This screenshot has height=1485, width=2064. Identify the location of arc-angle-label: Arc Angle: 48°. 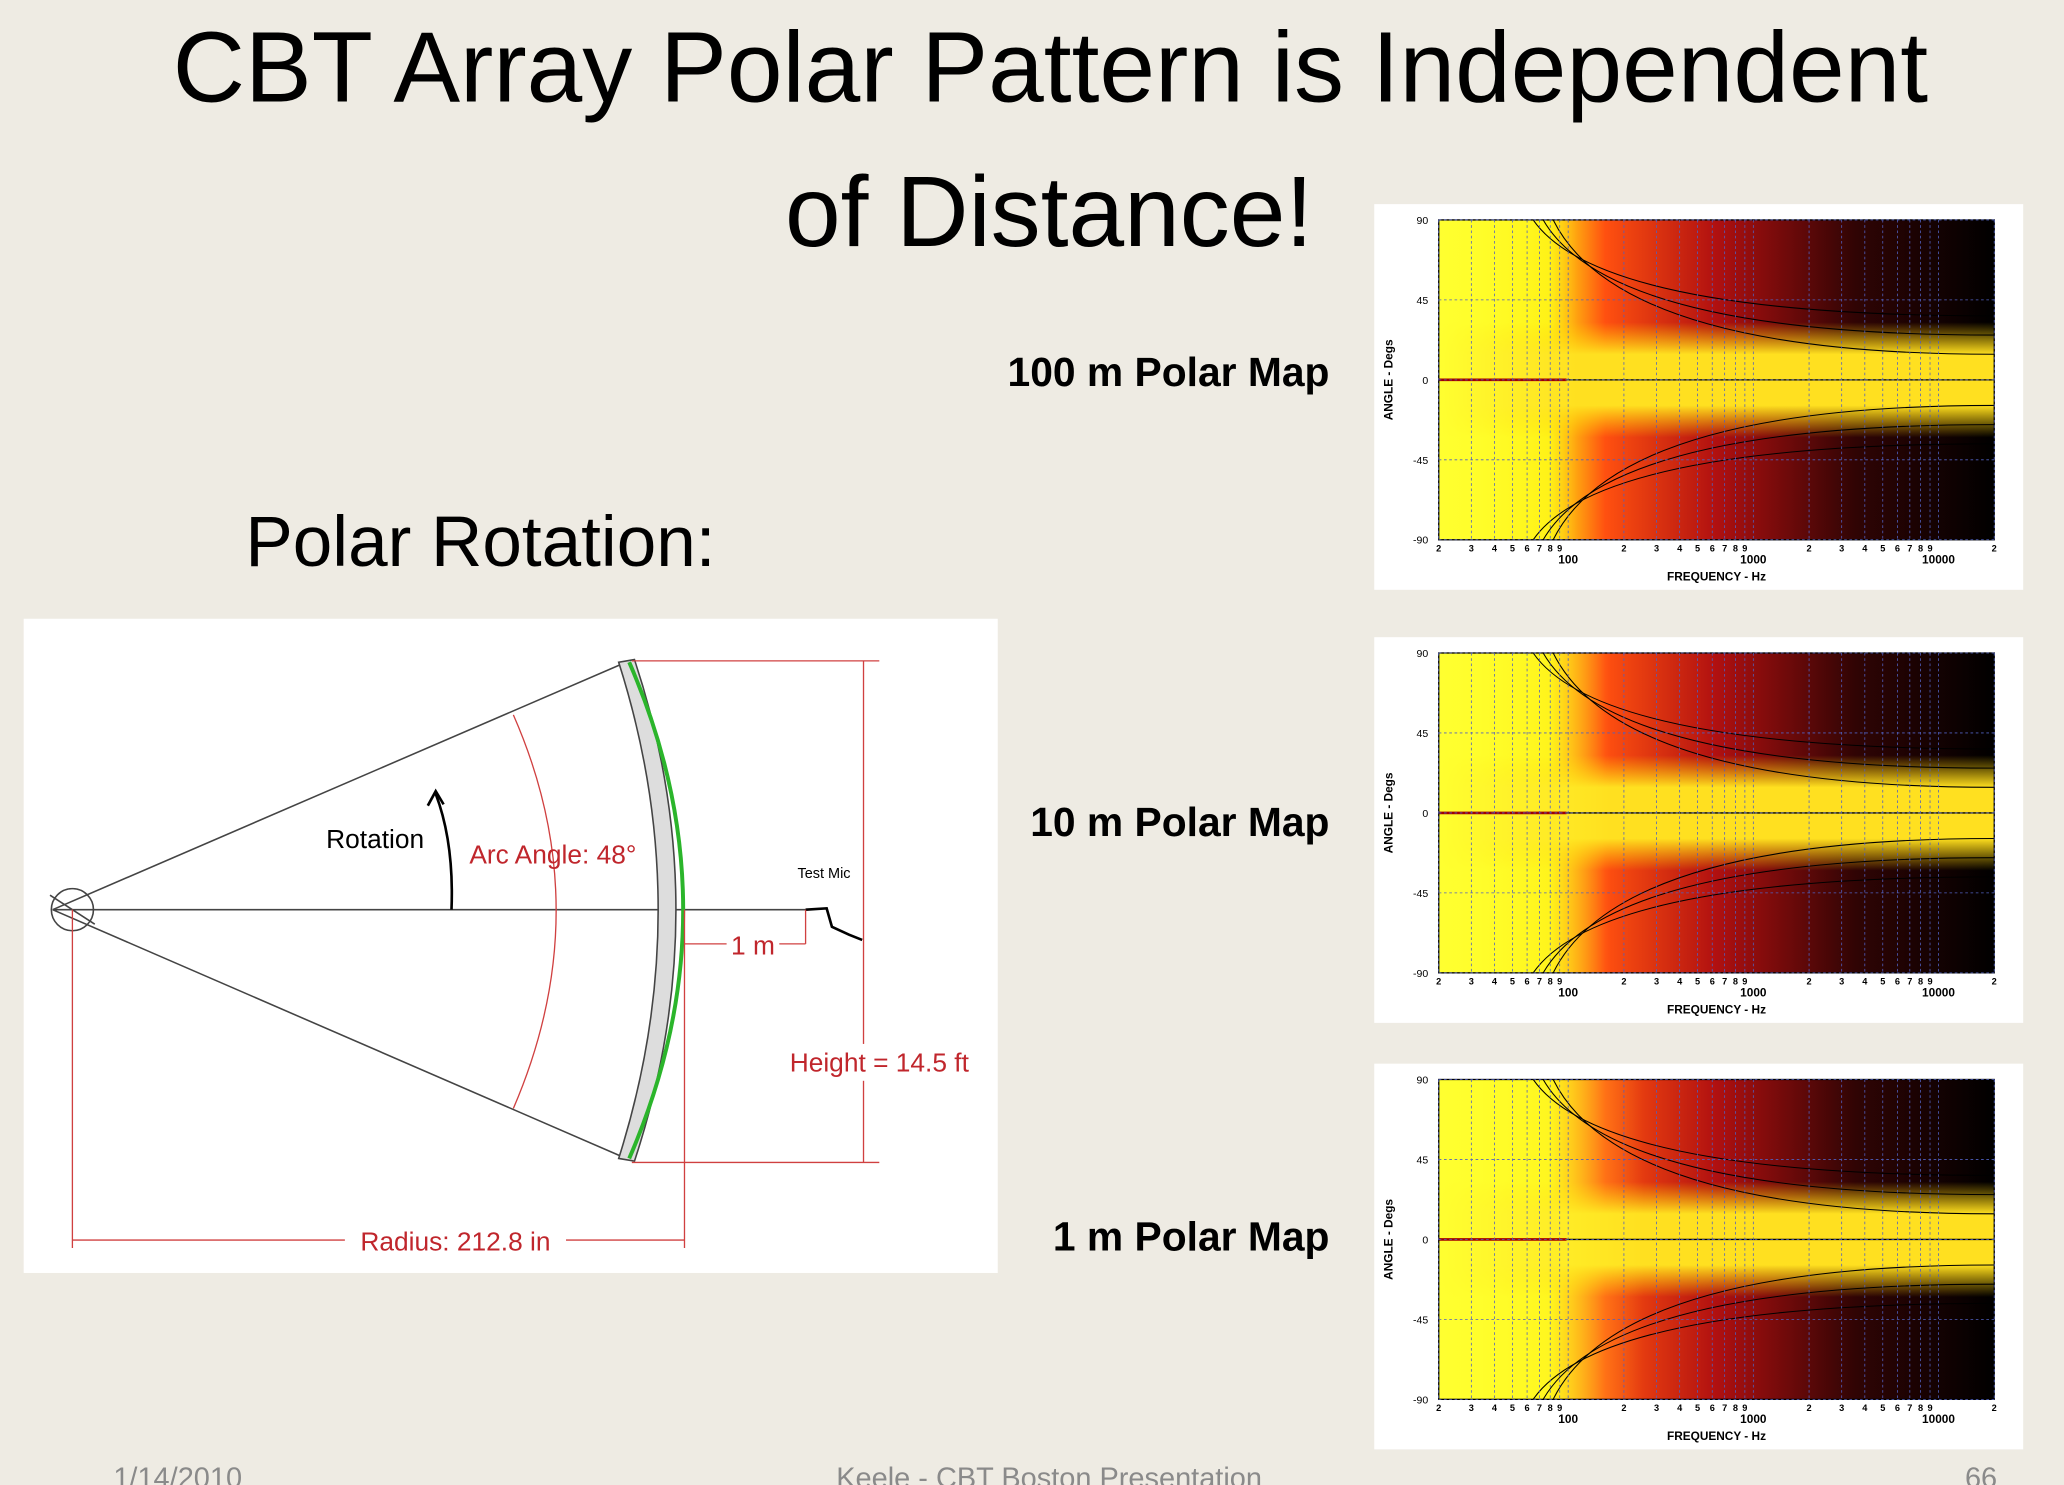
(552, 855).